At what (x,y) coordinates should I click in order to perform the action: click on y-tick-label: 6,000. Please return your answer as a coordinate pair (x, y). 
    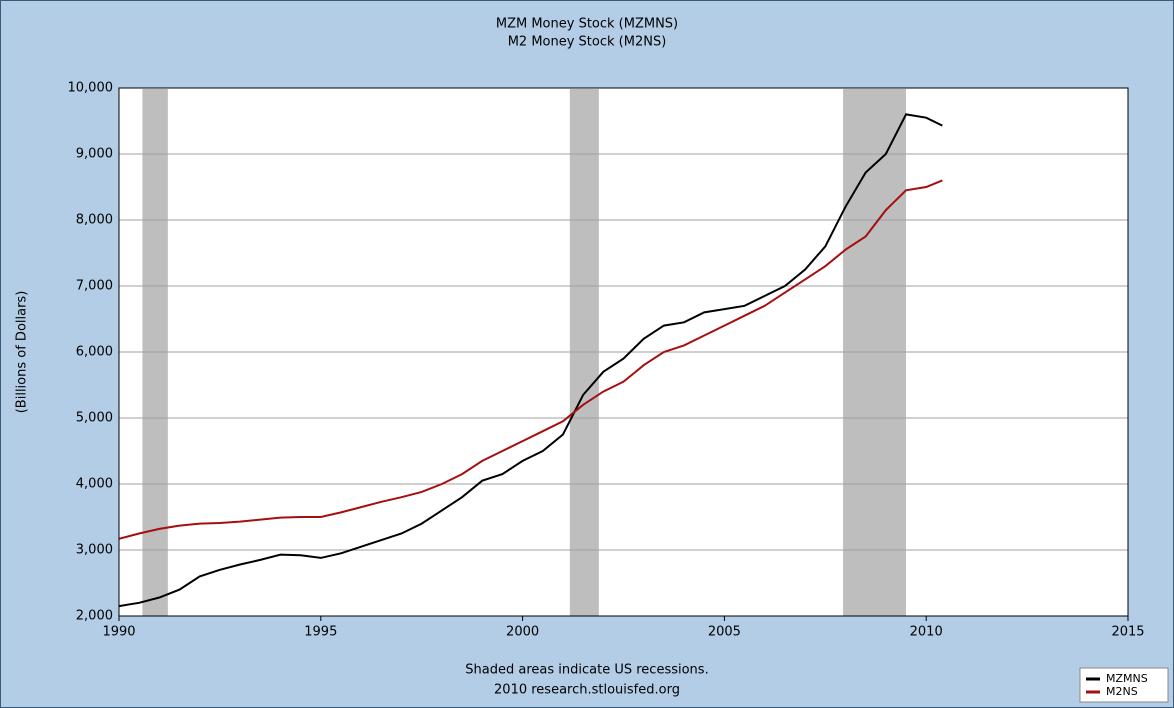
    Looking at the image, I should click on (94, 352).